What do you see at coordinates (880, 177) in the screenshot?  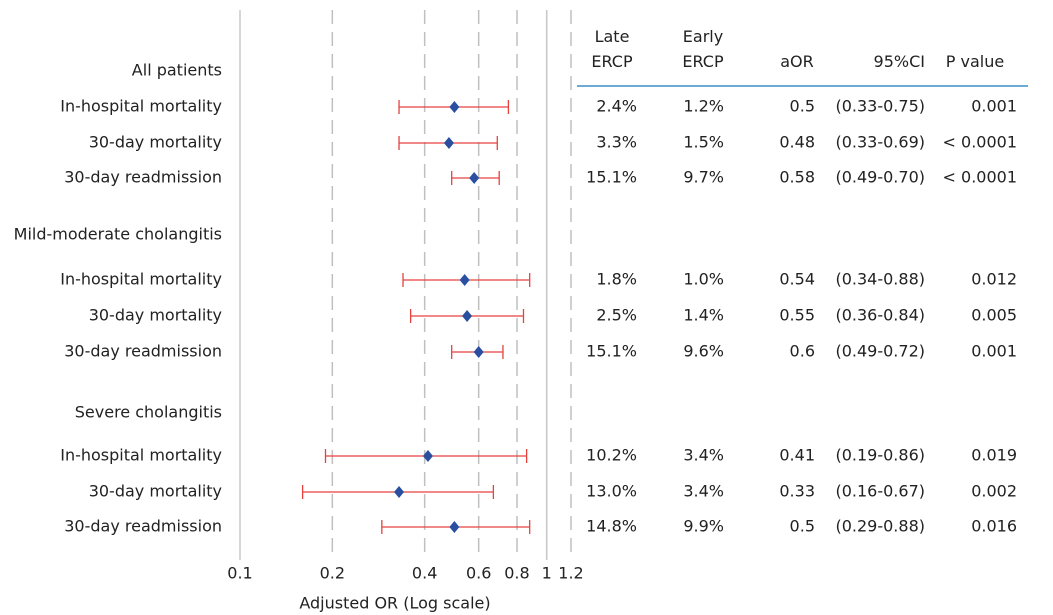 I see `table-cell: (0.49-0.70)` at bounding box center [880, 177].